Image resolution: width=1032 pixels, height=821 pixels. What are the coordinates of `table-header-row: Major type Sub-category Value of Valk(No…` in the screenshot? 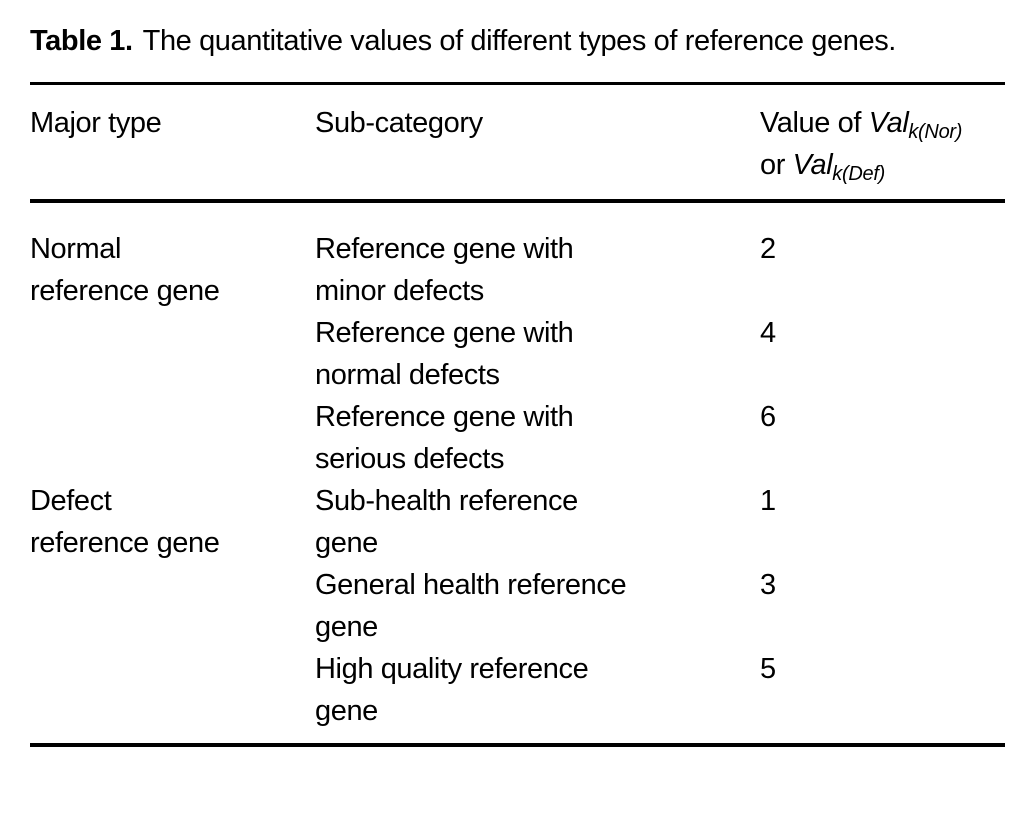 It's located at (517, 135).